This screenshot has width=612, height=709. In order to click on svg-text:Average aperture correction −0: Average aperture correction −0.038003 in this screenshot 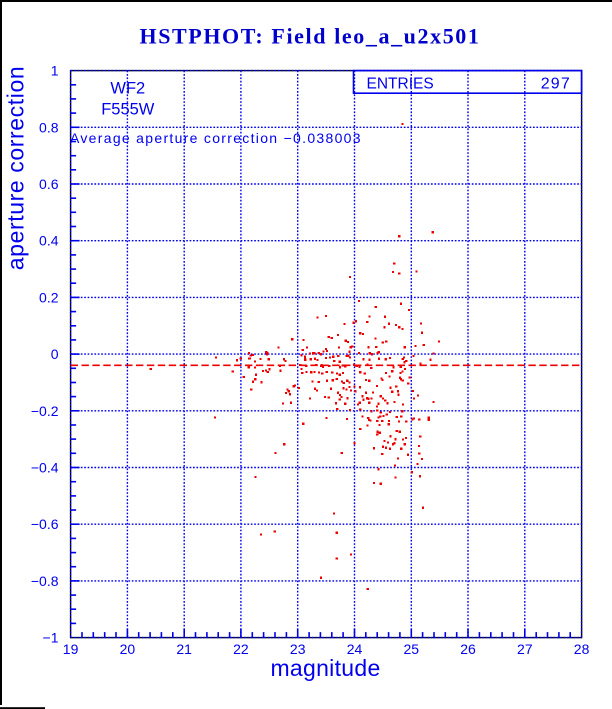, I will do `click(216, 138)`.